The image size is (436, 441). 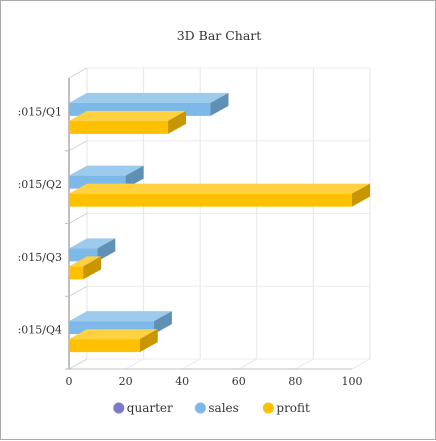 What do you see at coordinates (295, 381) in the screenshot?
I see `x-tick-label-4: 80` at bounding box center [295, 381].